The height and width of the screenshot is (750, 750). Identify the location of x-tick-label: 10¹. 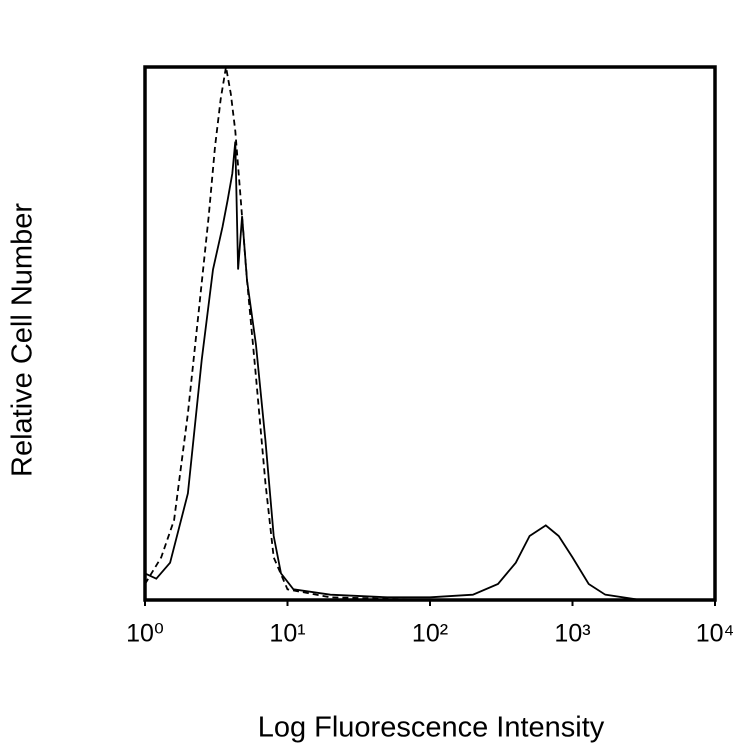
(287, 634).